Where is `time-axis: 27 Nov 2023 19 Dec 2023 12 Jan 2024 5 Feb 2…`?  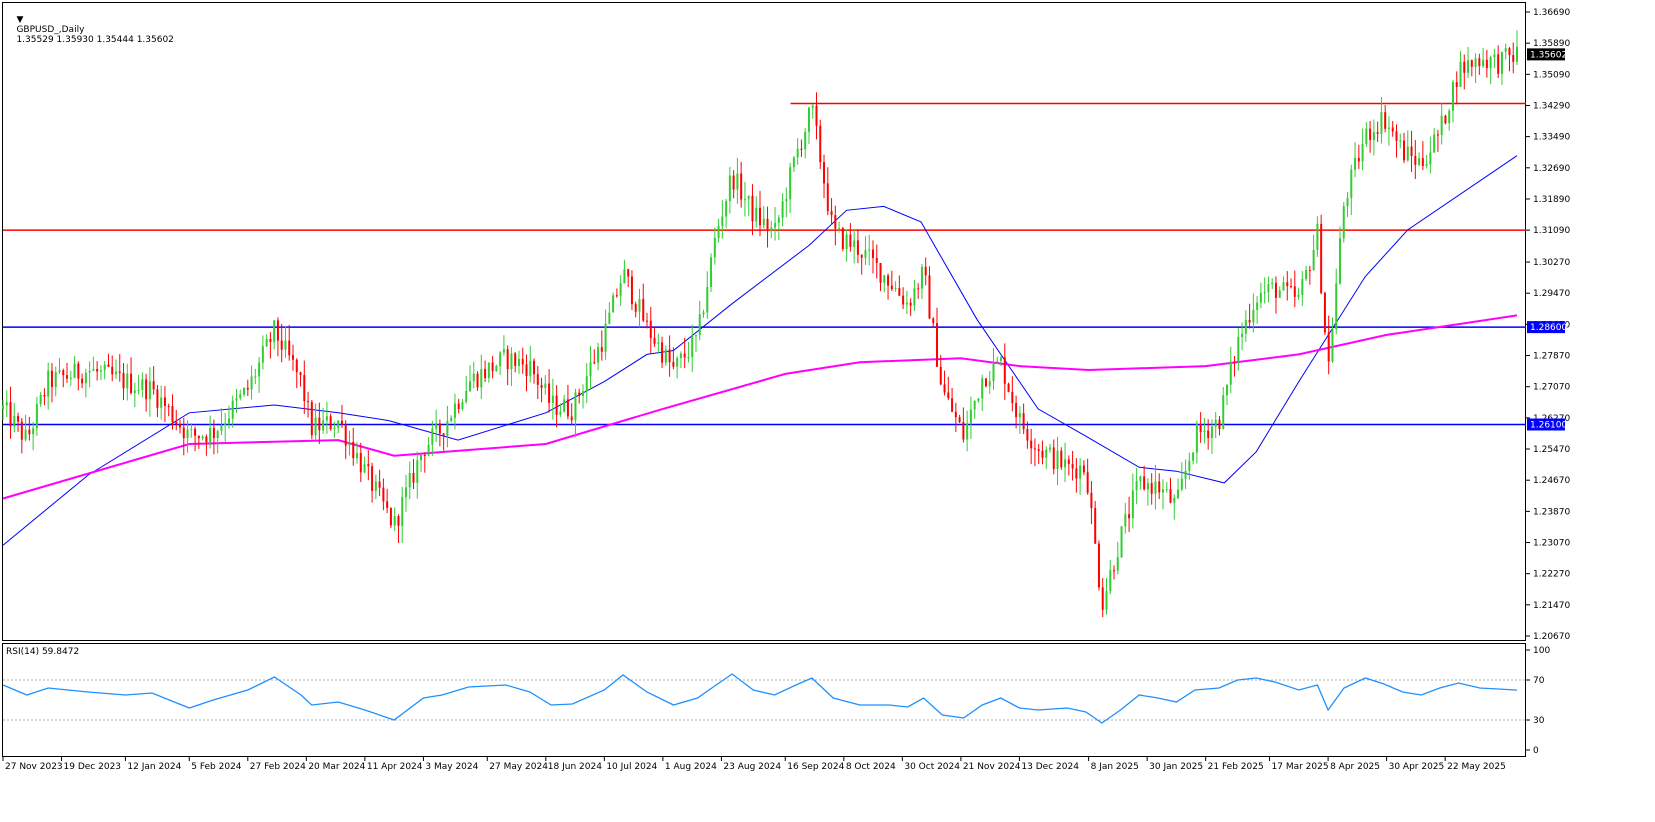 time-axis: 27 Nov 2023 19 Dec 2023 12 Jan 2024 5 Feb 2… is located at coordinates (754, 764).